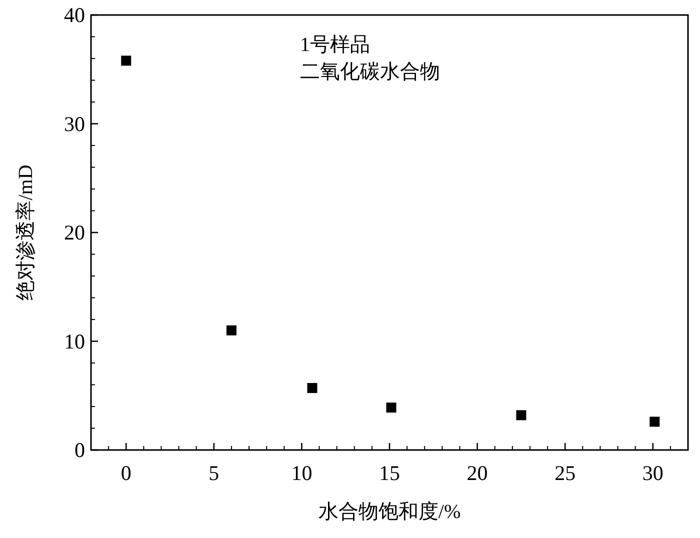 The height and width of the screenshot is (538, 700). I want to click on x-tick-label: 15, so click(389, 473).